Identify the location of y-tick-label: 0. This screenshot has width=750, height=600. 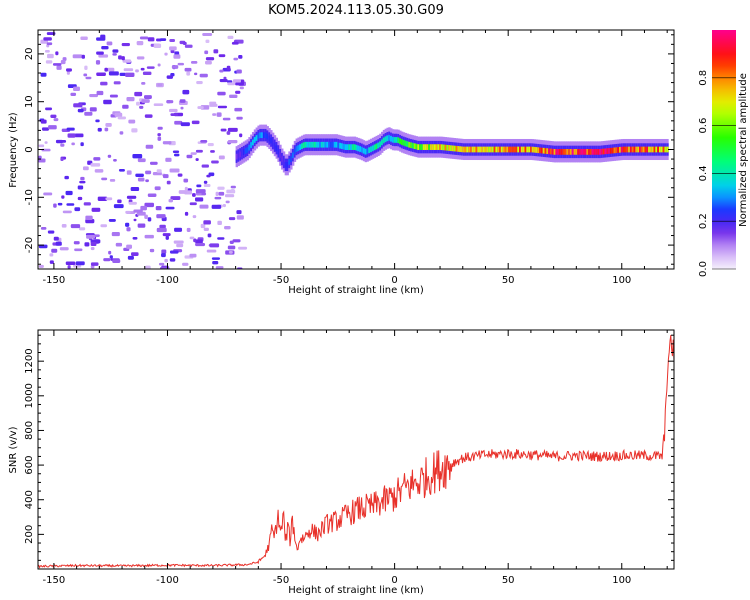
(29, 149).